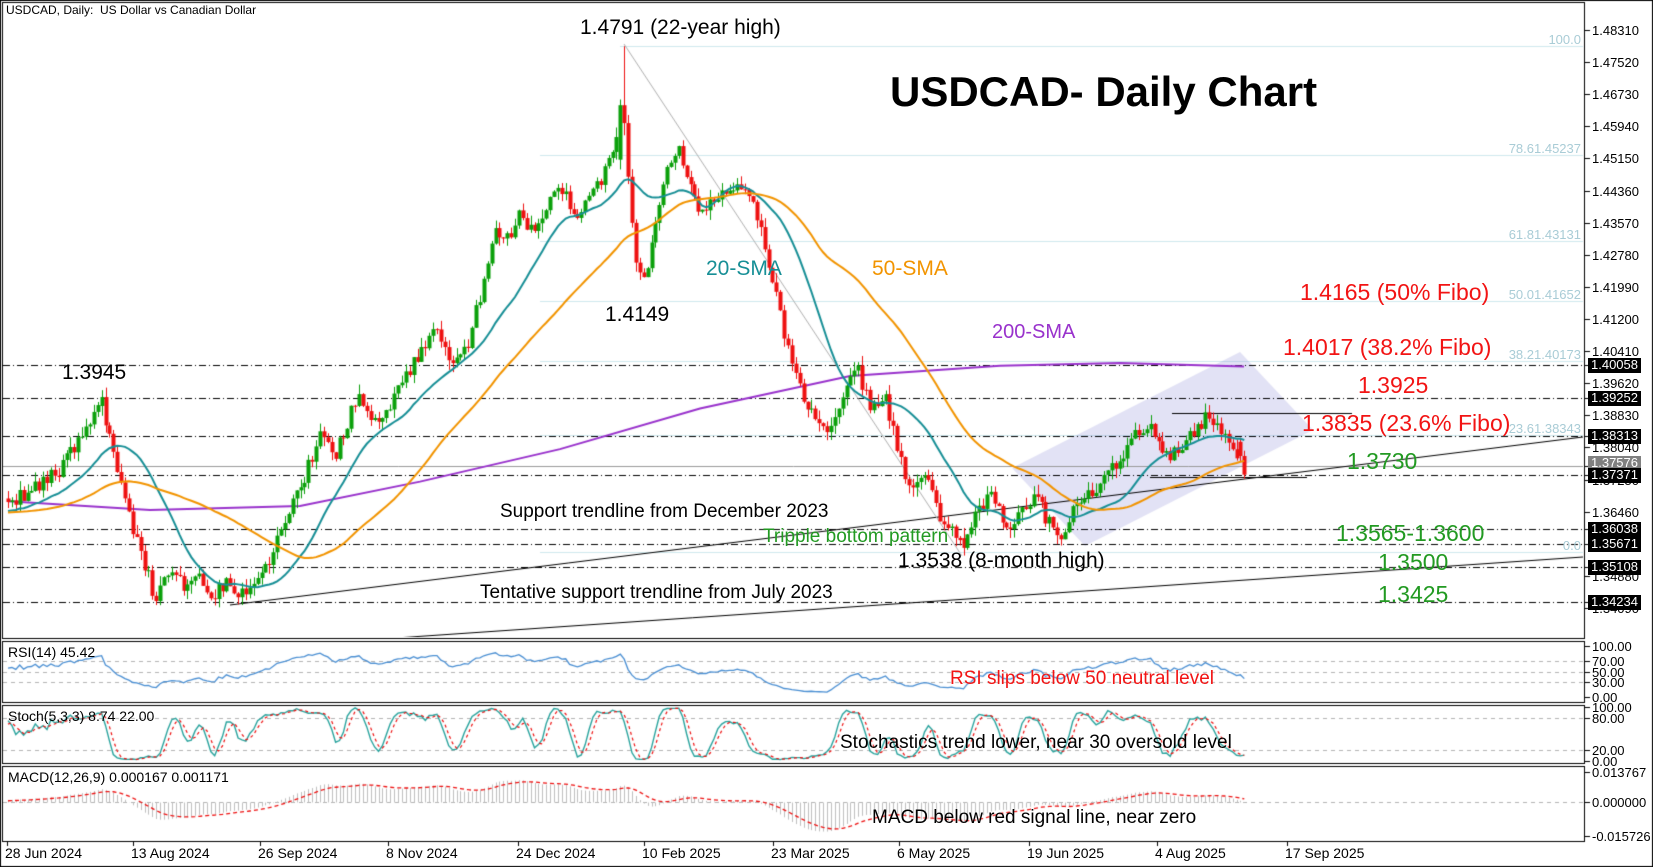 The width and height of the screenshot is (1653, 867). Describe the element at coordinates (298, 853) in the screenshot. I see `date-axis-label: 26 Sep 2024` at that location.